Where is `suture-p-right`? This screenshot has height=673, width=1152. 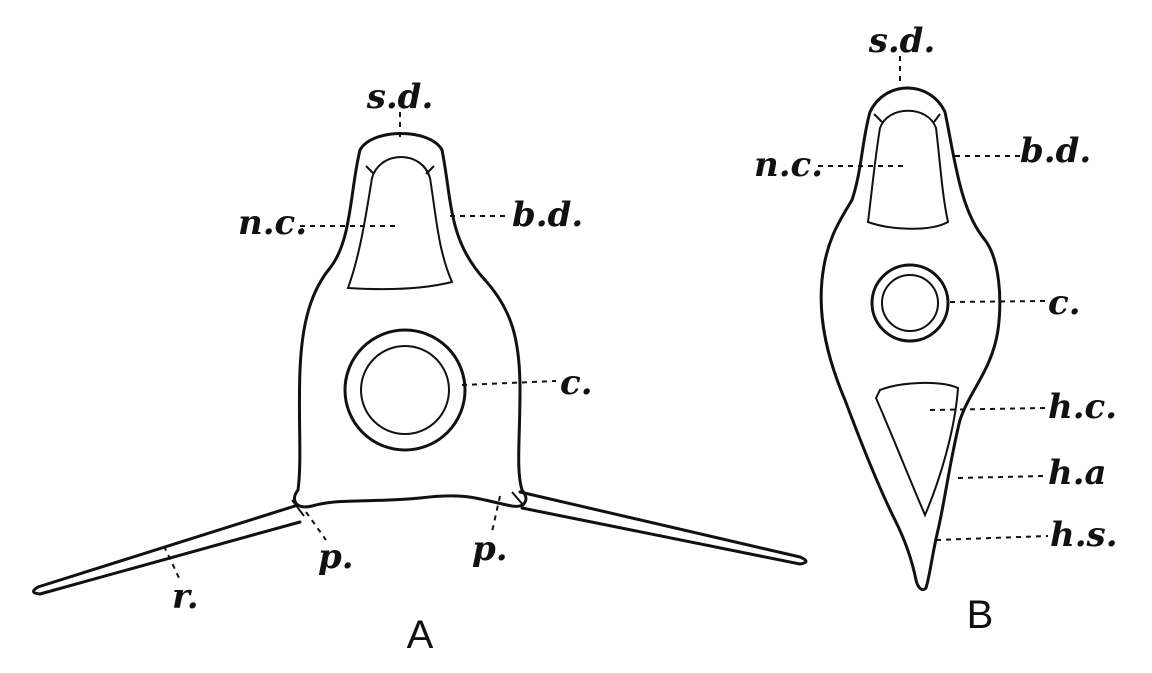 suture-p-right is located at coordinates (518, 499).